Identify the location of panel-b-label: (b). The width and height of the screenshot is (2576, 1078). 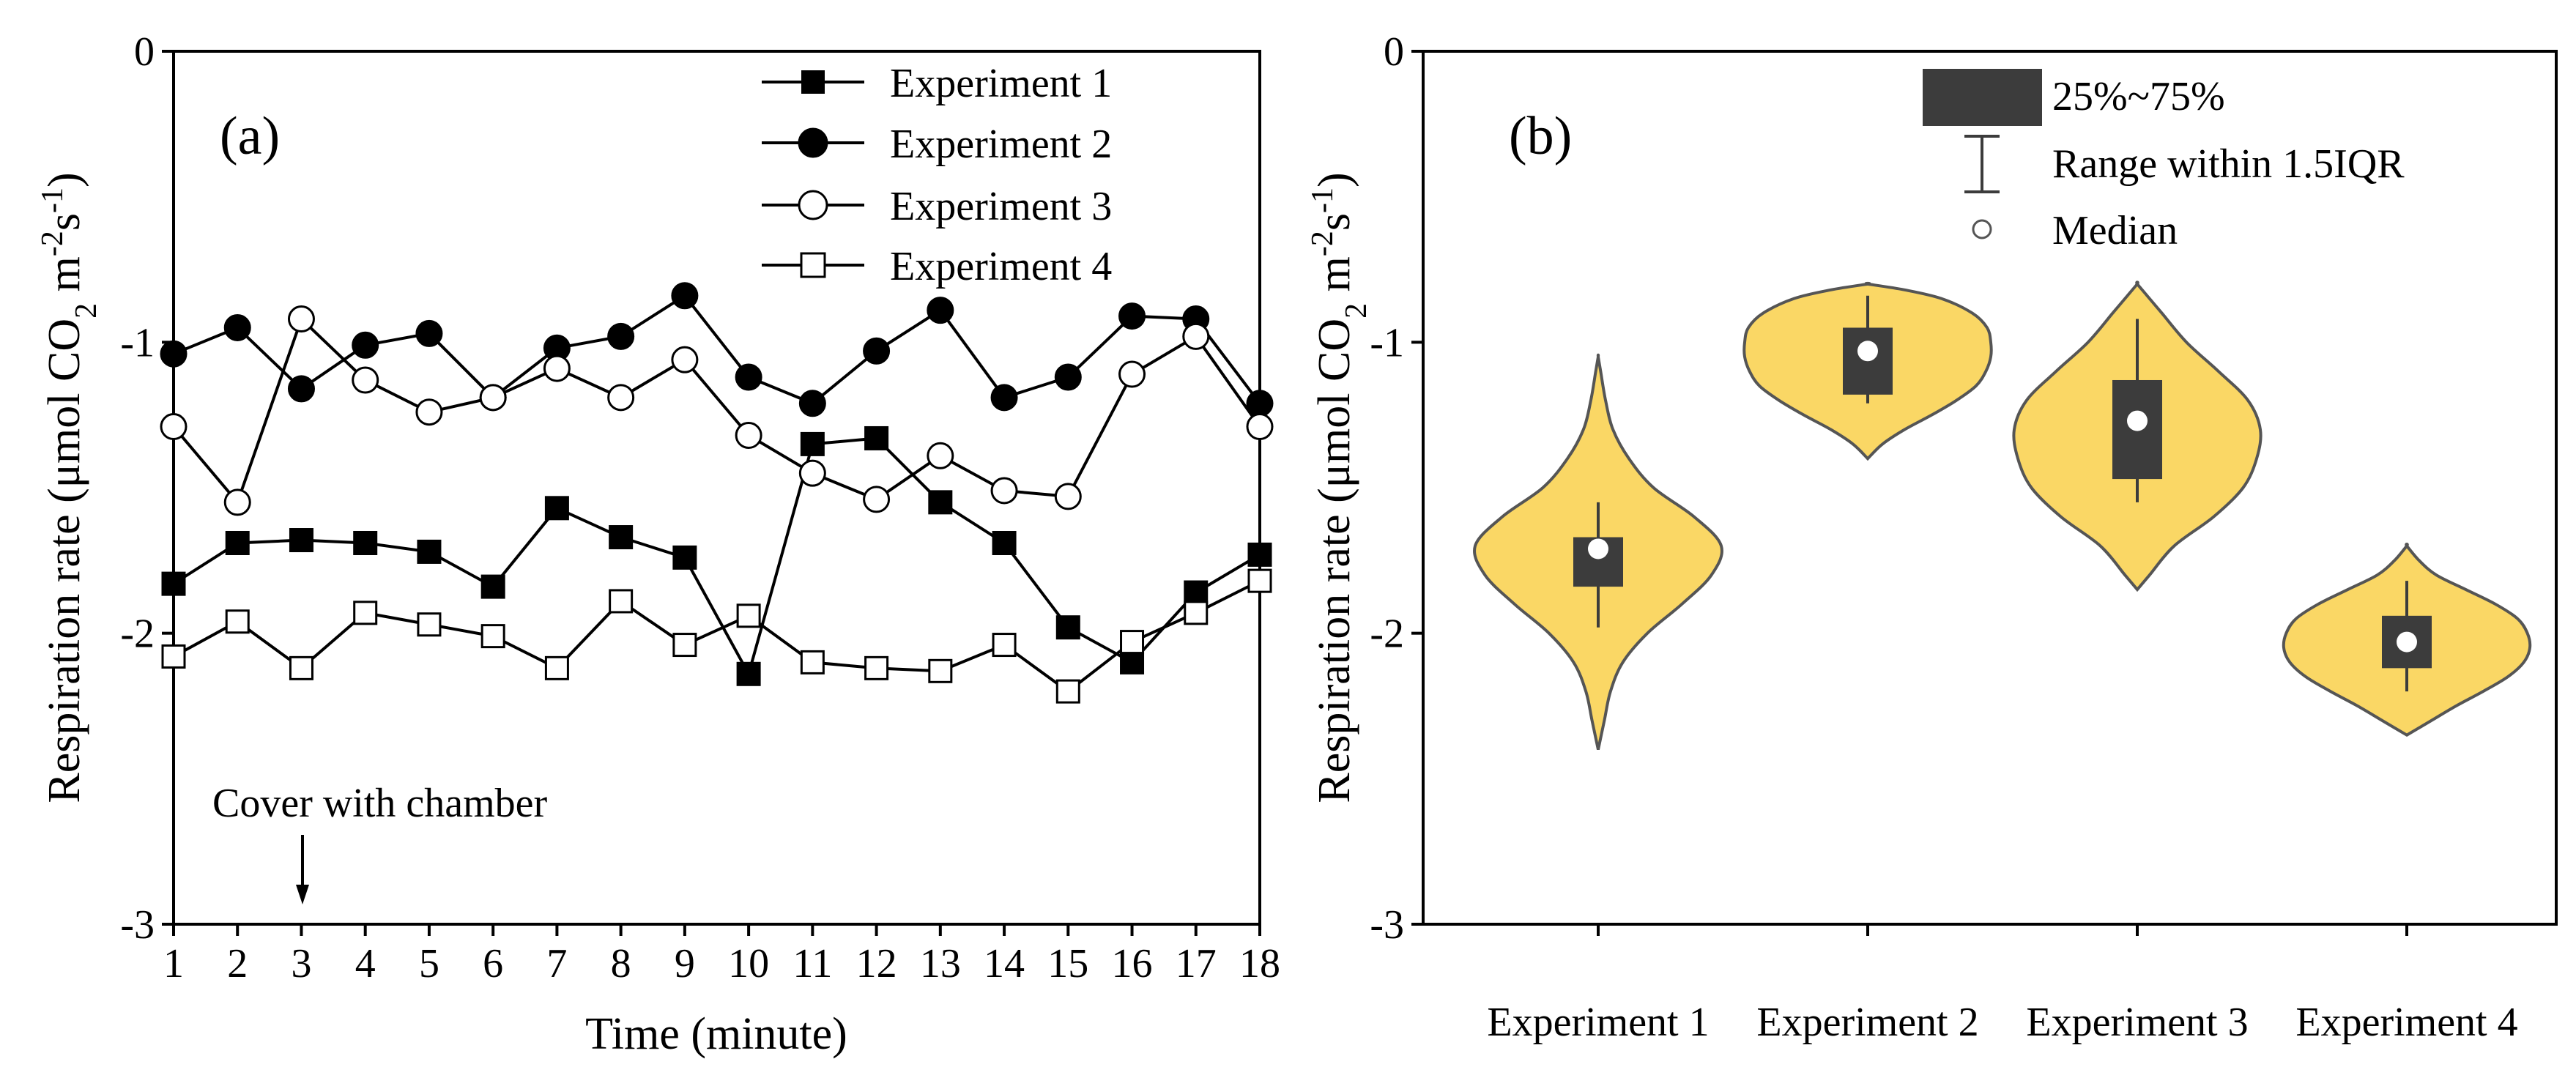
(1540, 136).